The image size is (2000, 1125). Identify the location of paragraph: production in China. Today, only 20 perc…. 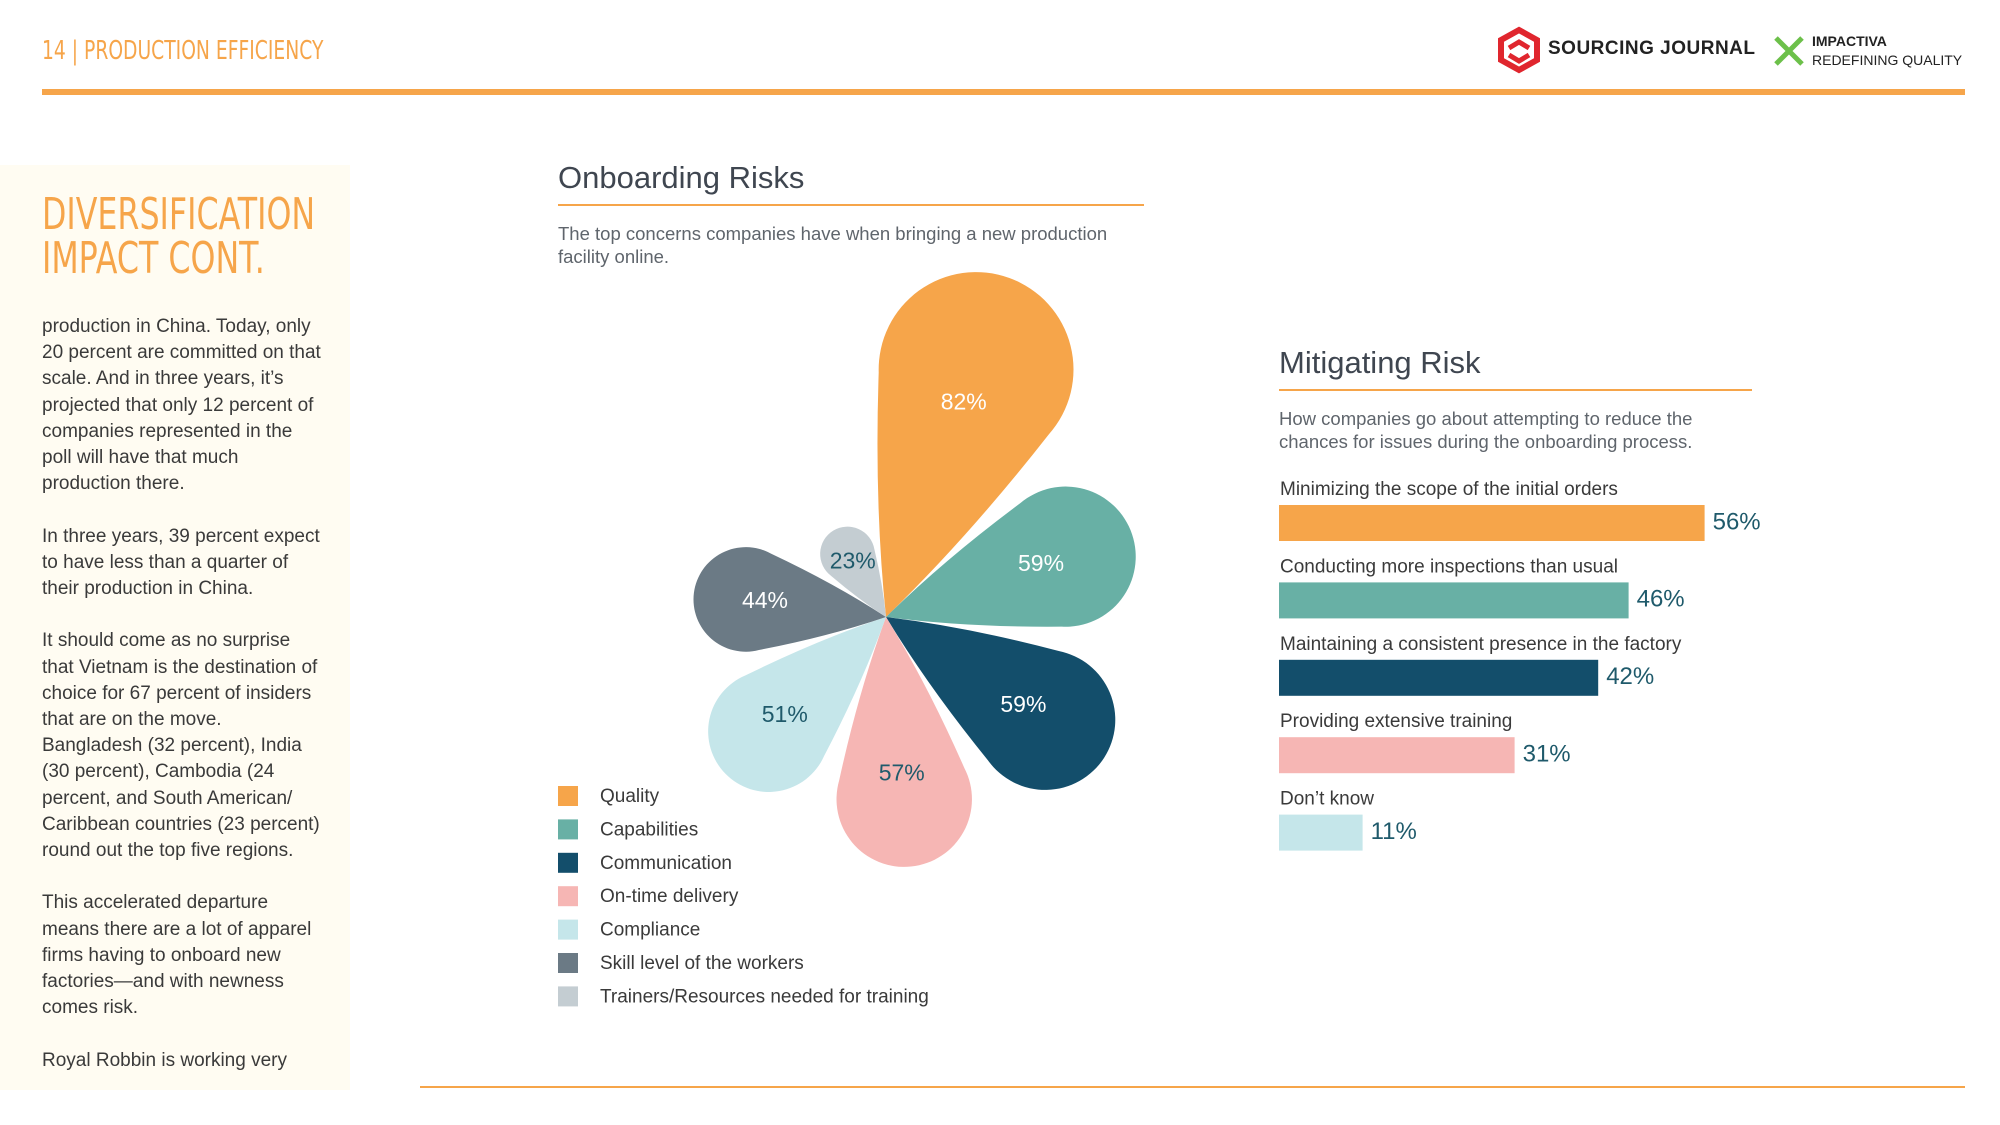
(181, 405).